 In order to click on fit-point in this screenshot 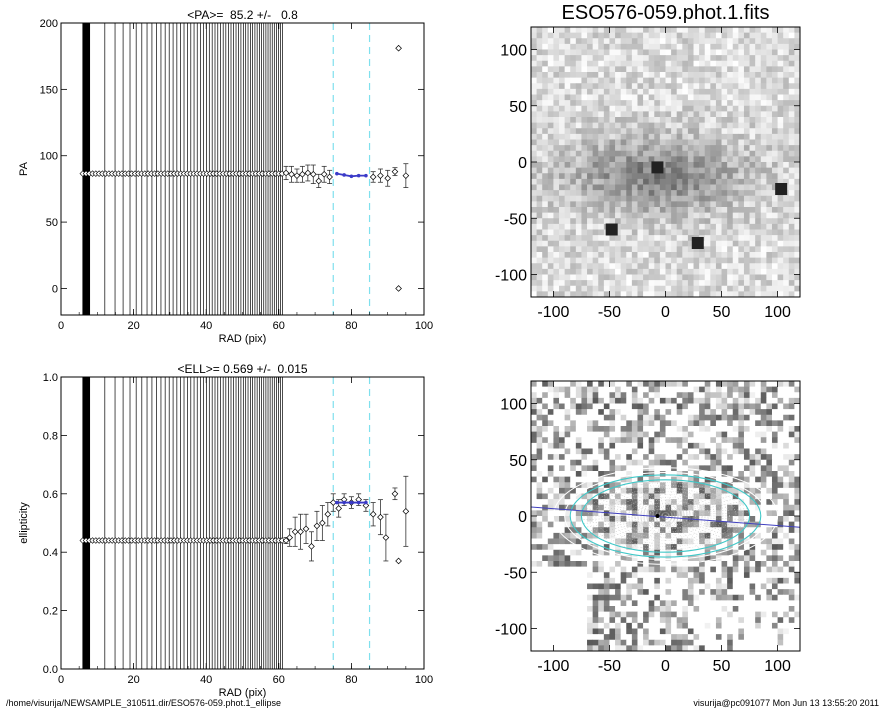, I will do `click(337, 502)`.